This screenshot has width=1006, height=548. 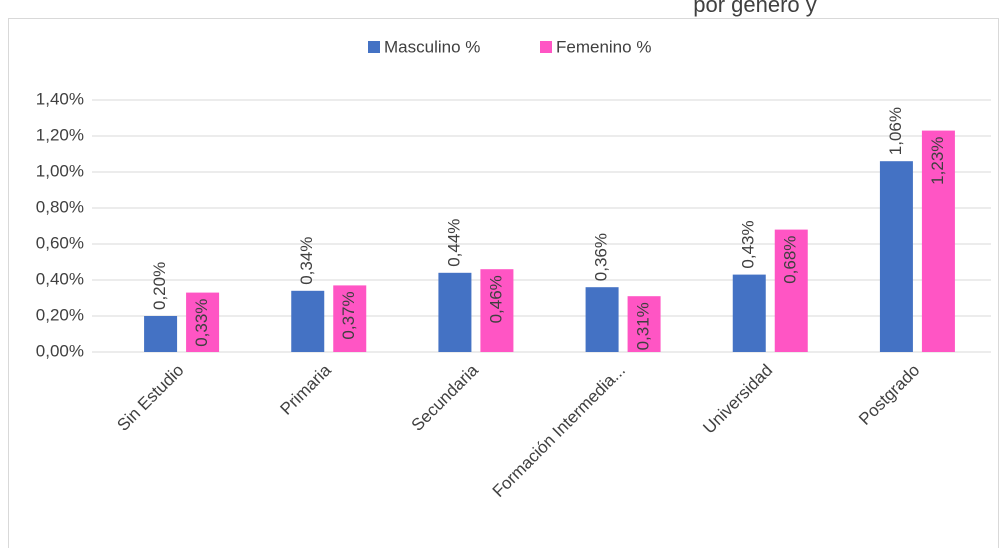 I want to click on x-tick-label: Postgrado, so click(x=889, y=395).